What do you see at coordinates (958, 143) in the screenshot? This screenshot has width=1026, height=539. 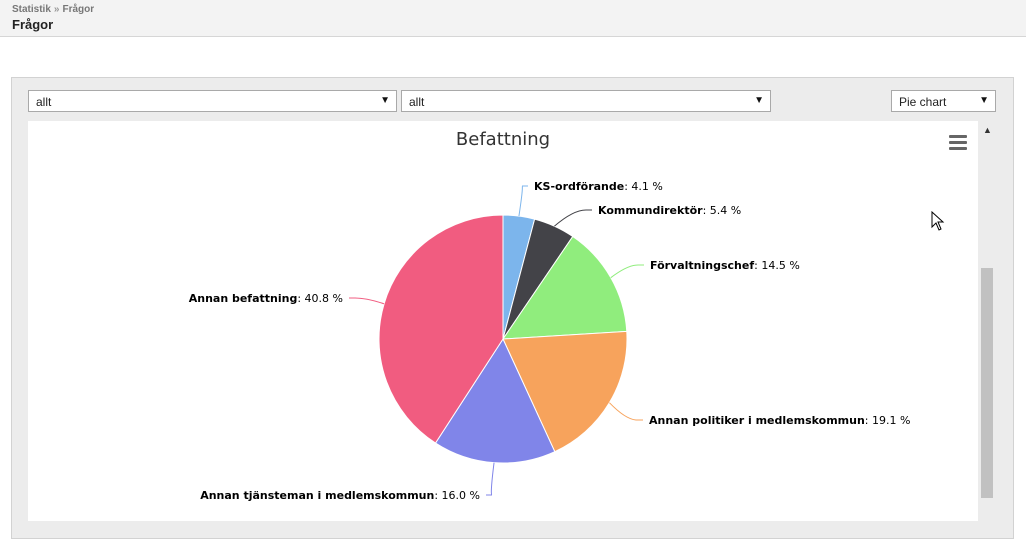 I see `hamburger-menu-icon` at bounding box center [958, 143].